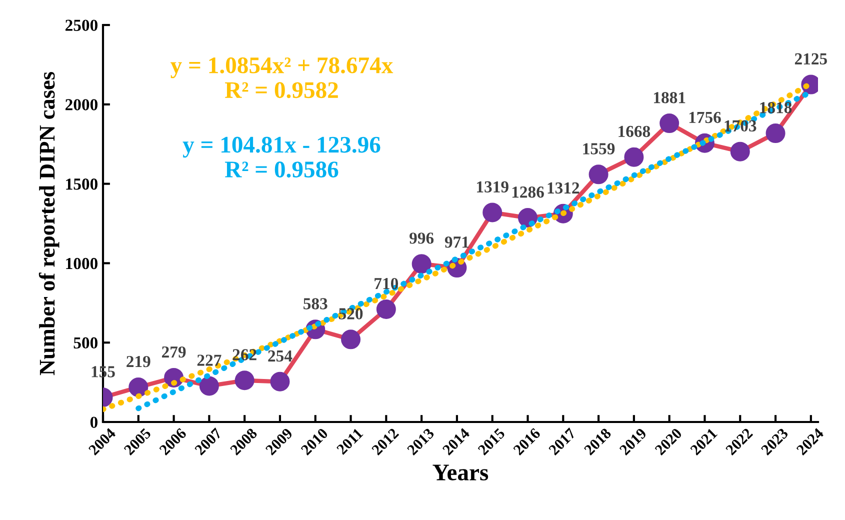 The image size is (845, 520). I want to click on x-axis-title: Years, so click(460, 472).